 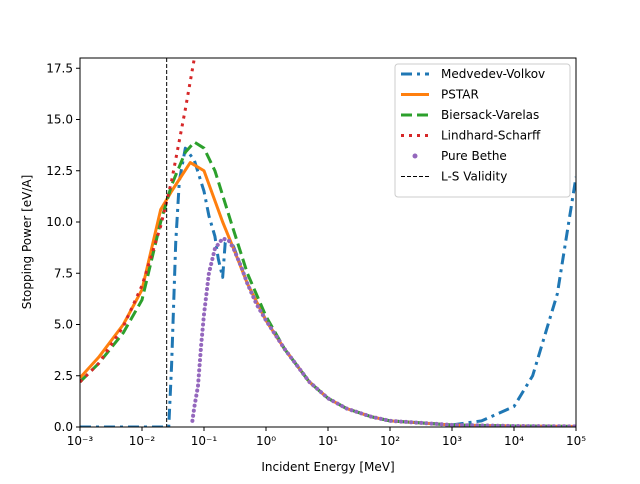 I want to click on x-tick-label: 10⁻¹, so click(x=204, y=441).